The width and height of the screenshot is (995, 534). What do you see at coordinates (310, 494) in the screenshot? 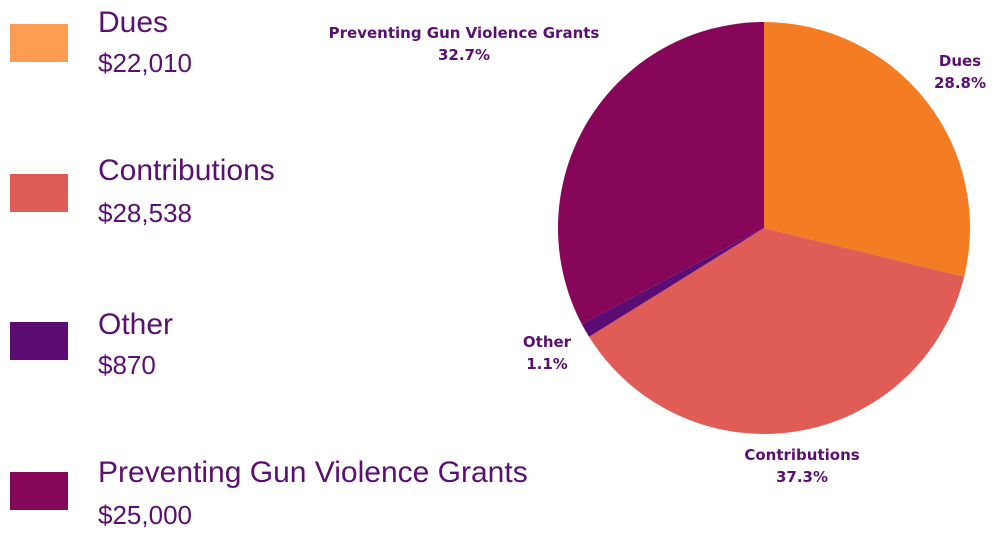
I see `legend-item-grants: Preventing Gun Violence Grants $25,000` at bounding box center [310, 494].